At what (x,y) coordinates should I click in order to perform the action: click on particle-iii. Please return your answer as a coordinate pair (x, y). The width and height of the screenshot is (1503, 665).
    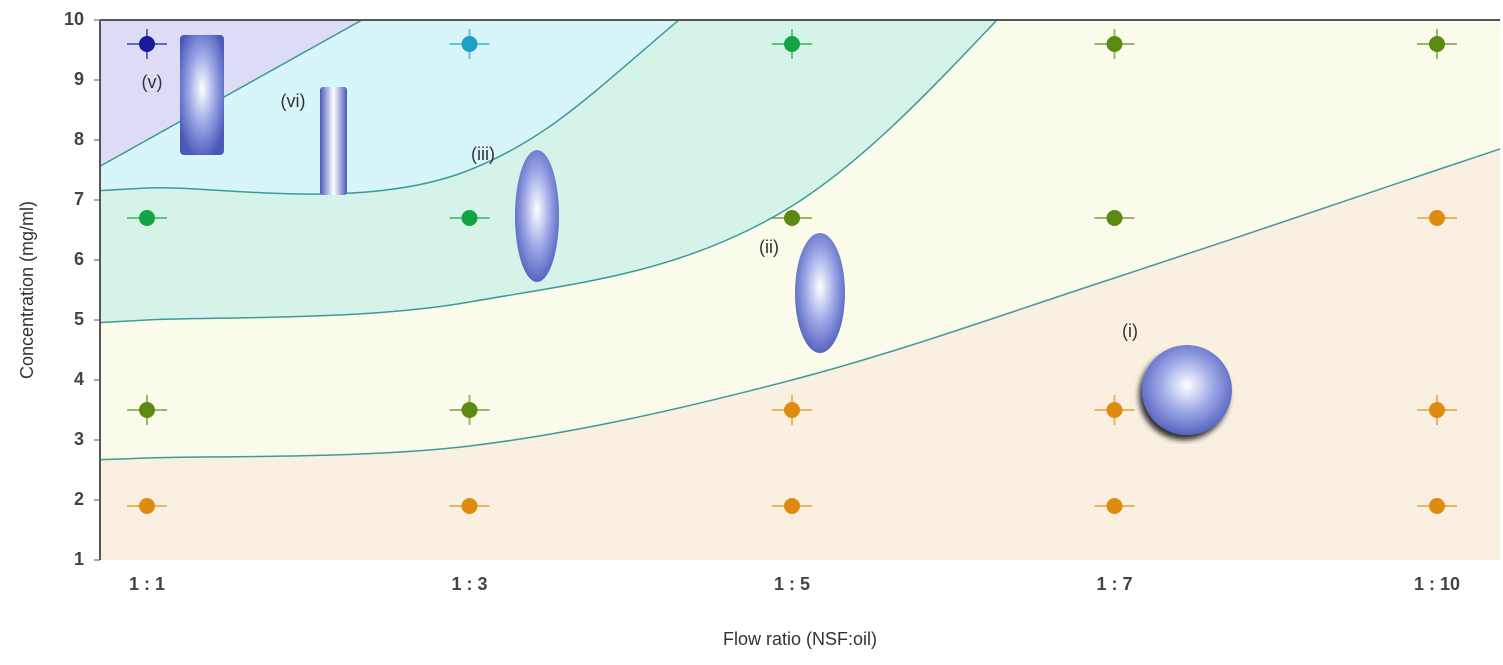
    Looking at the image, I should click on (537, 216).